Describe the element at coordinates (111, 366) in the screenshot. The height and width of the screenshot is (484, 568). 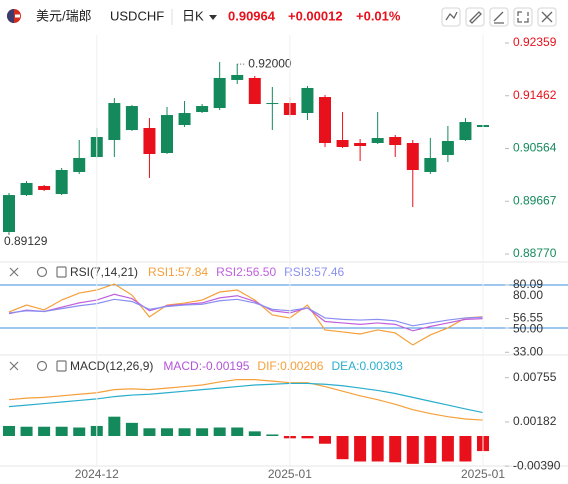
I see `indicator-title: MACD(12,26,9)` at that location.